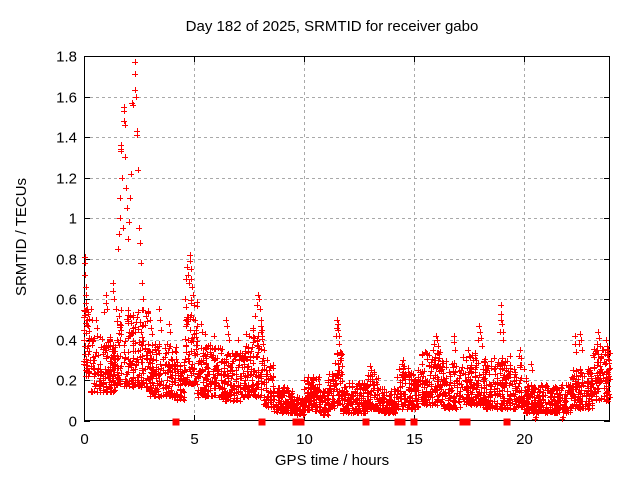 Image resolution: width=640 pixels, height=480 pixels. I want to click on y-tick-label: 0.8, so click(66, 260).